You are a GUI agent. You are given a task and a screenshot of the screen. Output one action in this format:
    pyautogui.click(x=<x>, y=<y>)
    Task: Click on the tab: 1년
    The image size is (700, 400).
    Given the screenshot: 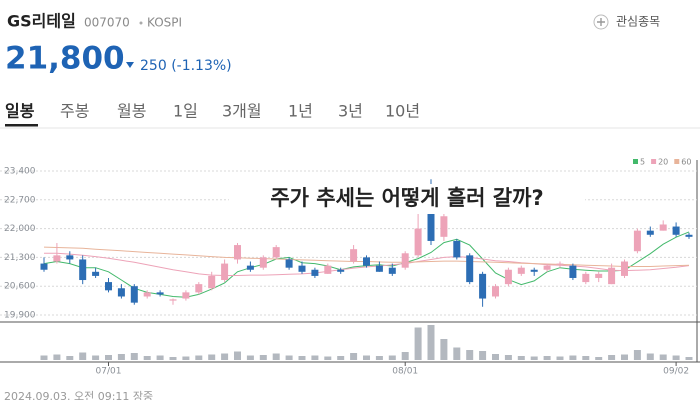 What is the action you would take?
    pyautogui.click(x=300, y=111)
    